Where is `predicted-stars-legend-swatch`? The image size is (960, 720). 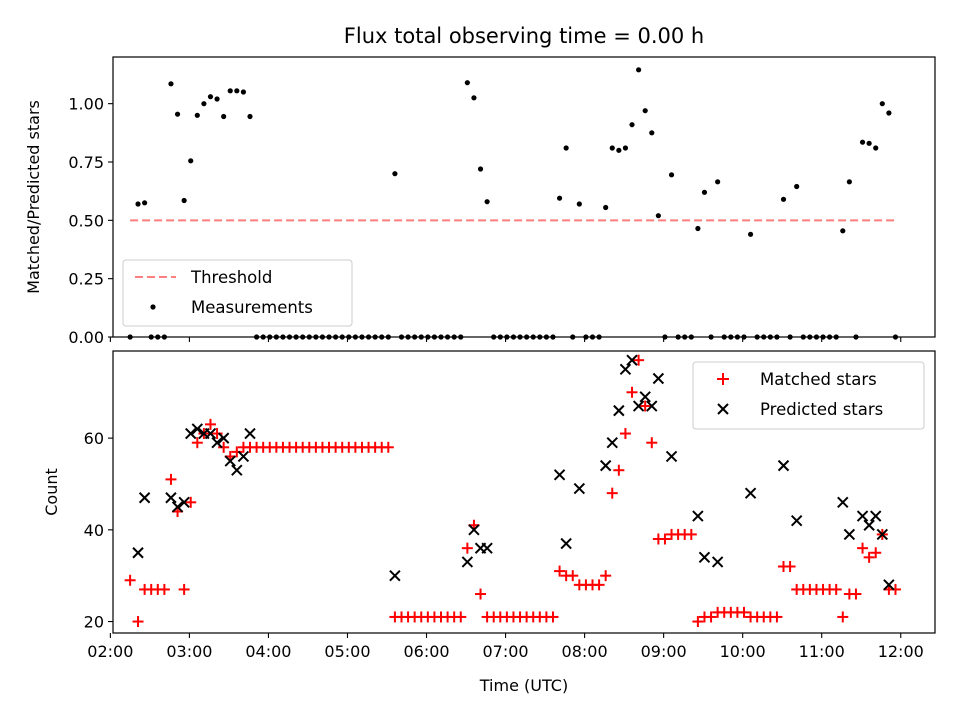
predicted-stars-legend-swatch is located at coordinates (723, 409).